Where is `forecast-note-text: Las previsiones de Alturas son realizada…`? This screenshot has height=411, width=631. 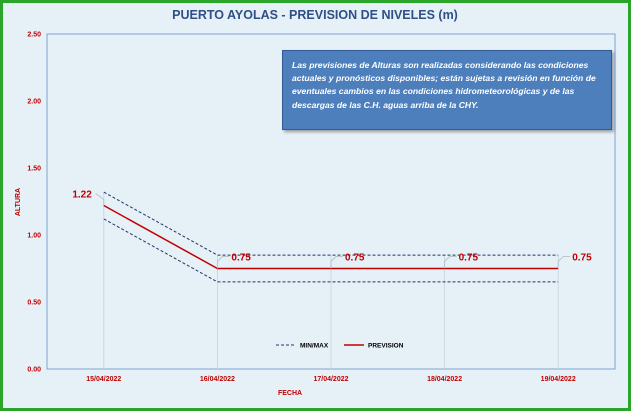
forecast-note-text: Las previsiones de Alturas son realizada… is located at coordinates (444, 85).